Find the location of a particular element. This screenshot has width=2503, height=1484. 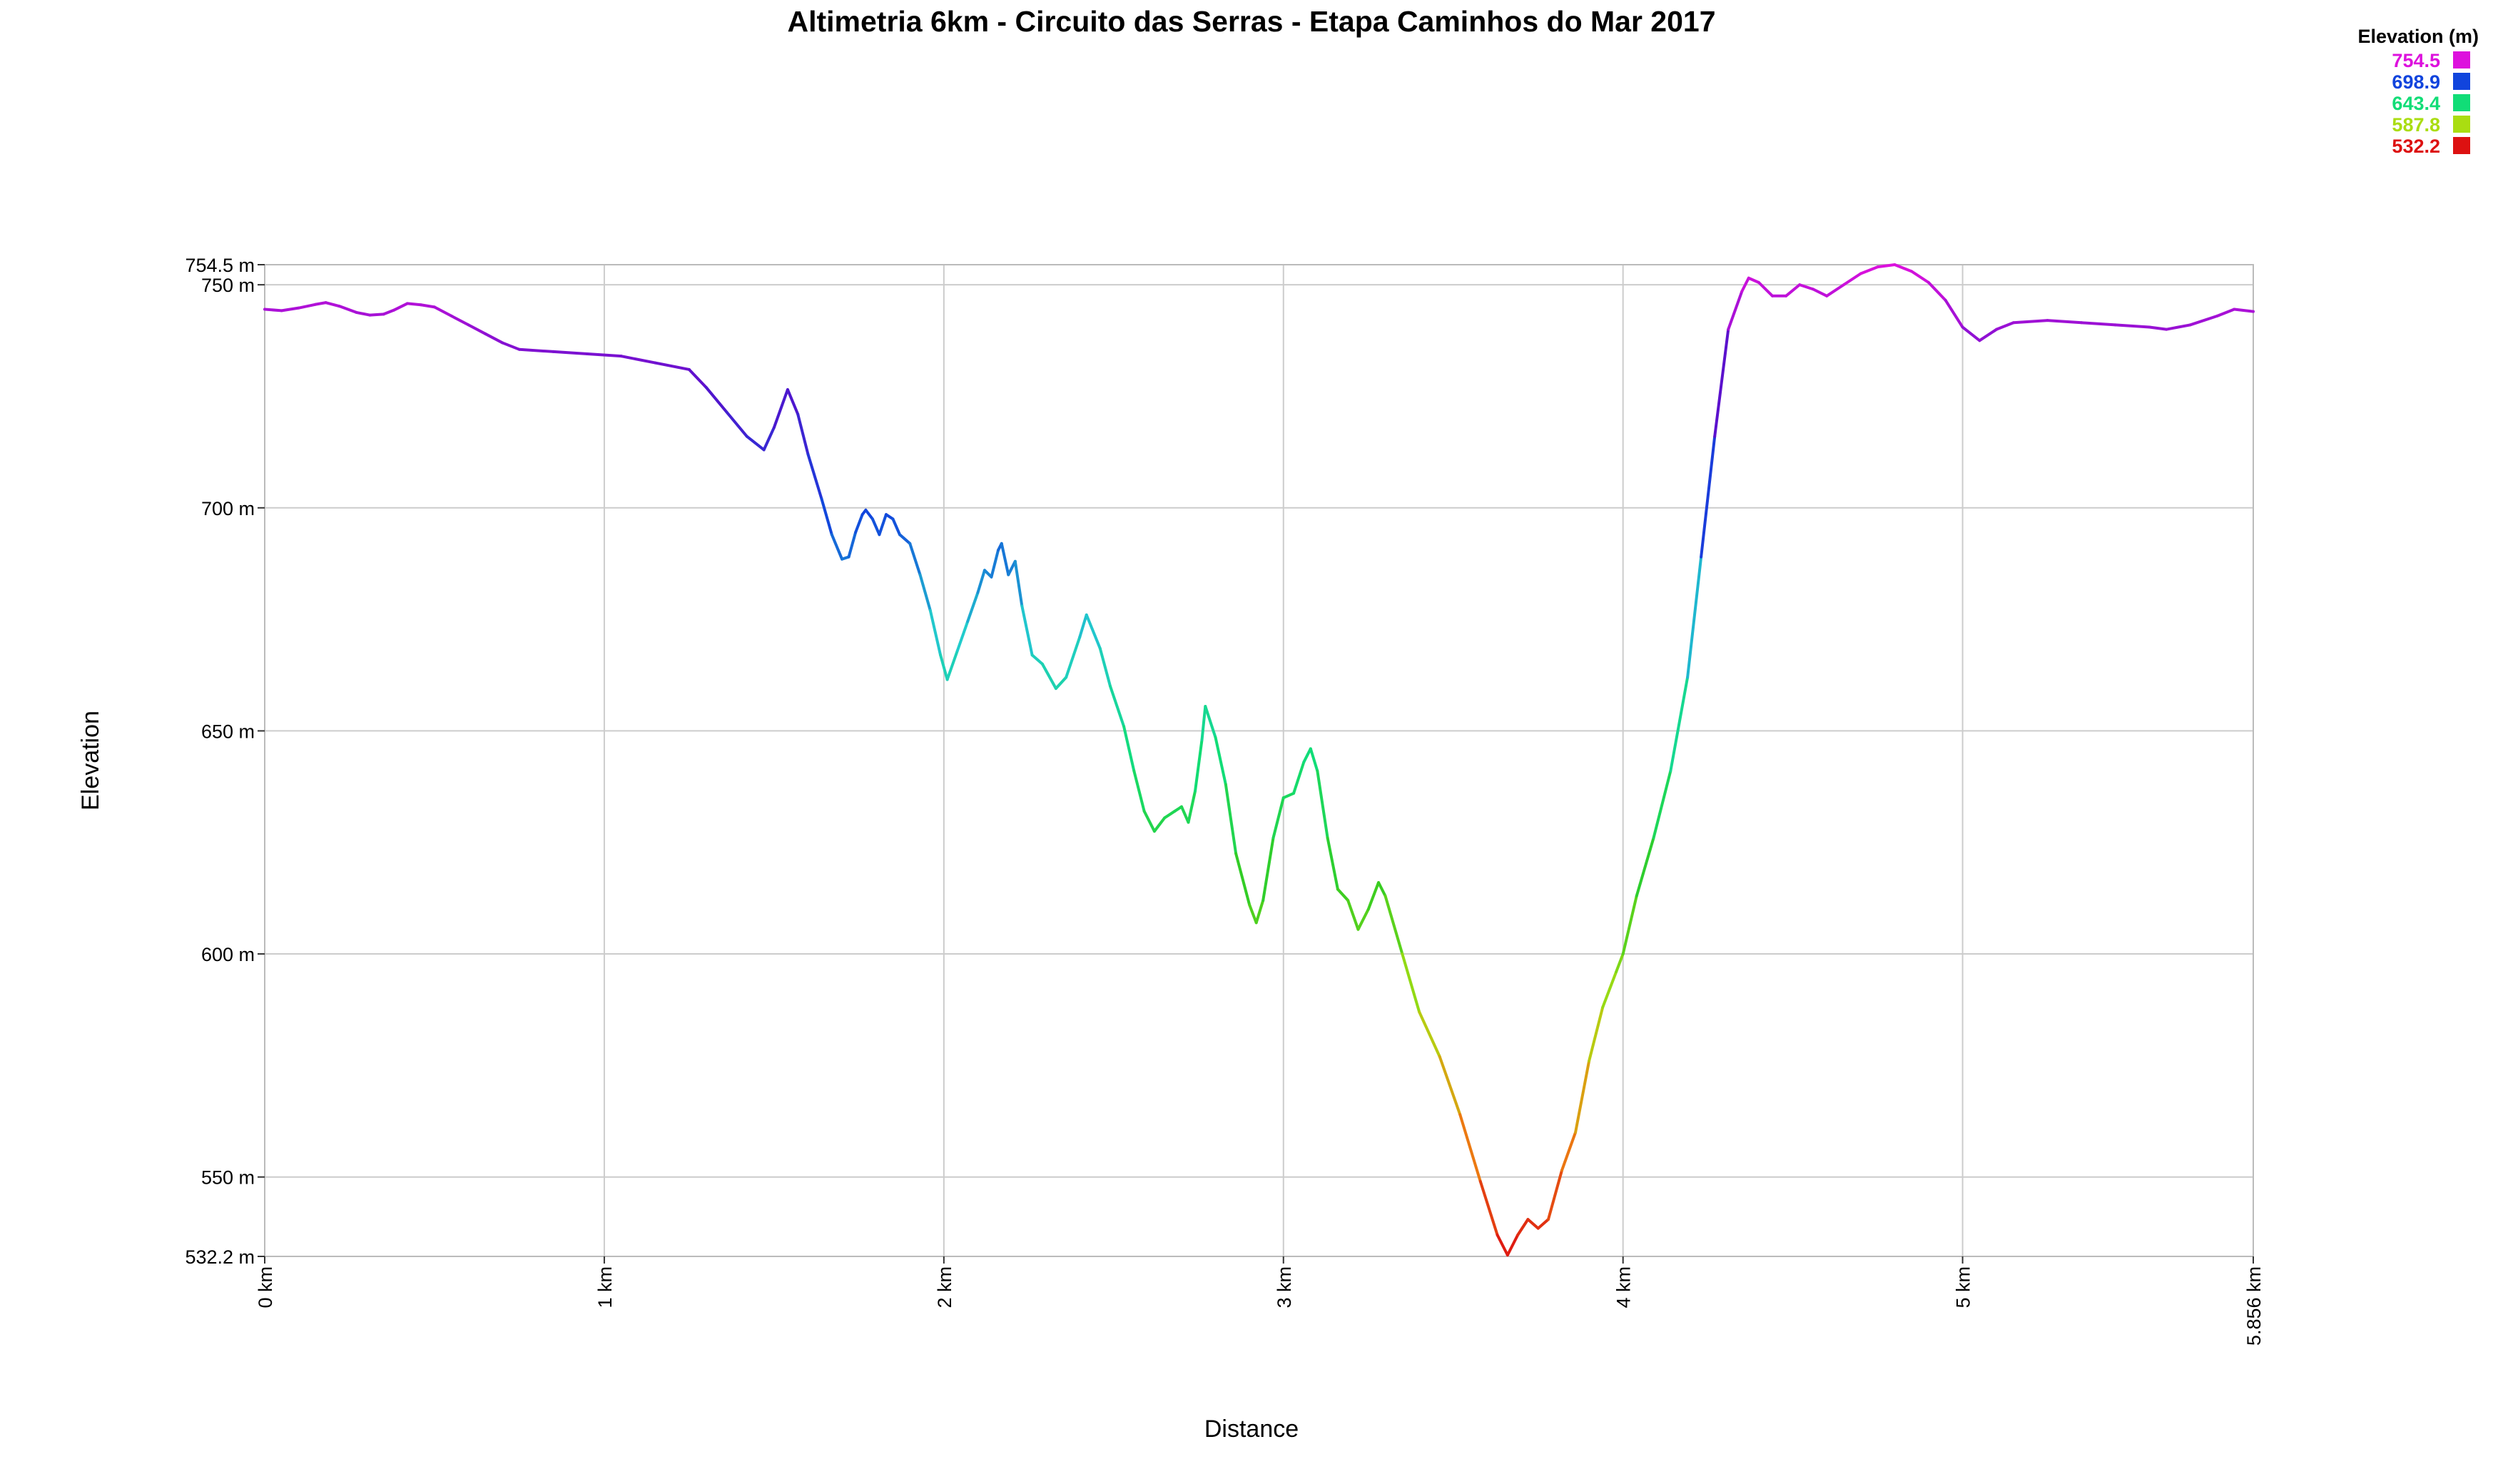

legend-value: 643.4 is located at coordinates (2416, 103).